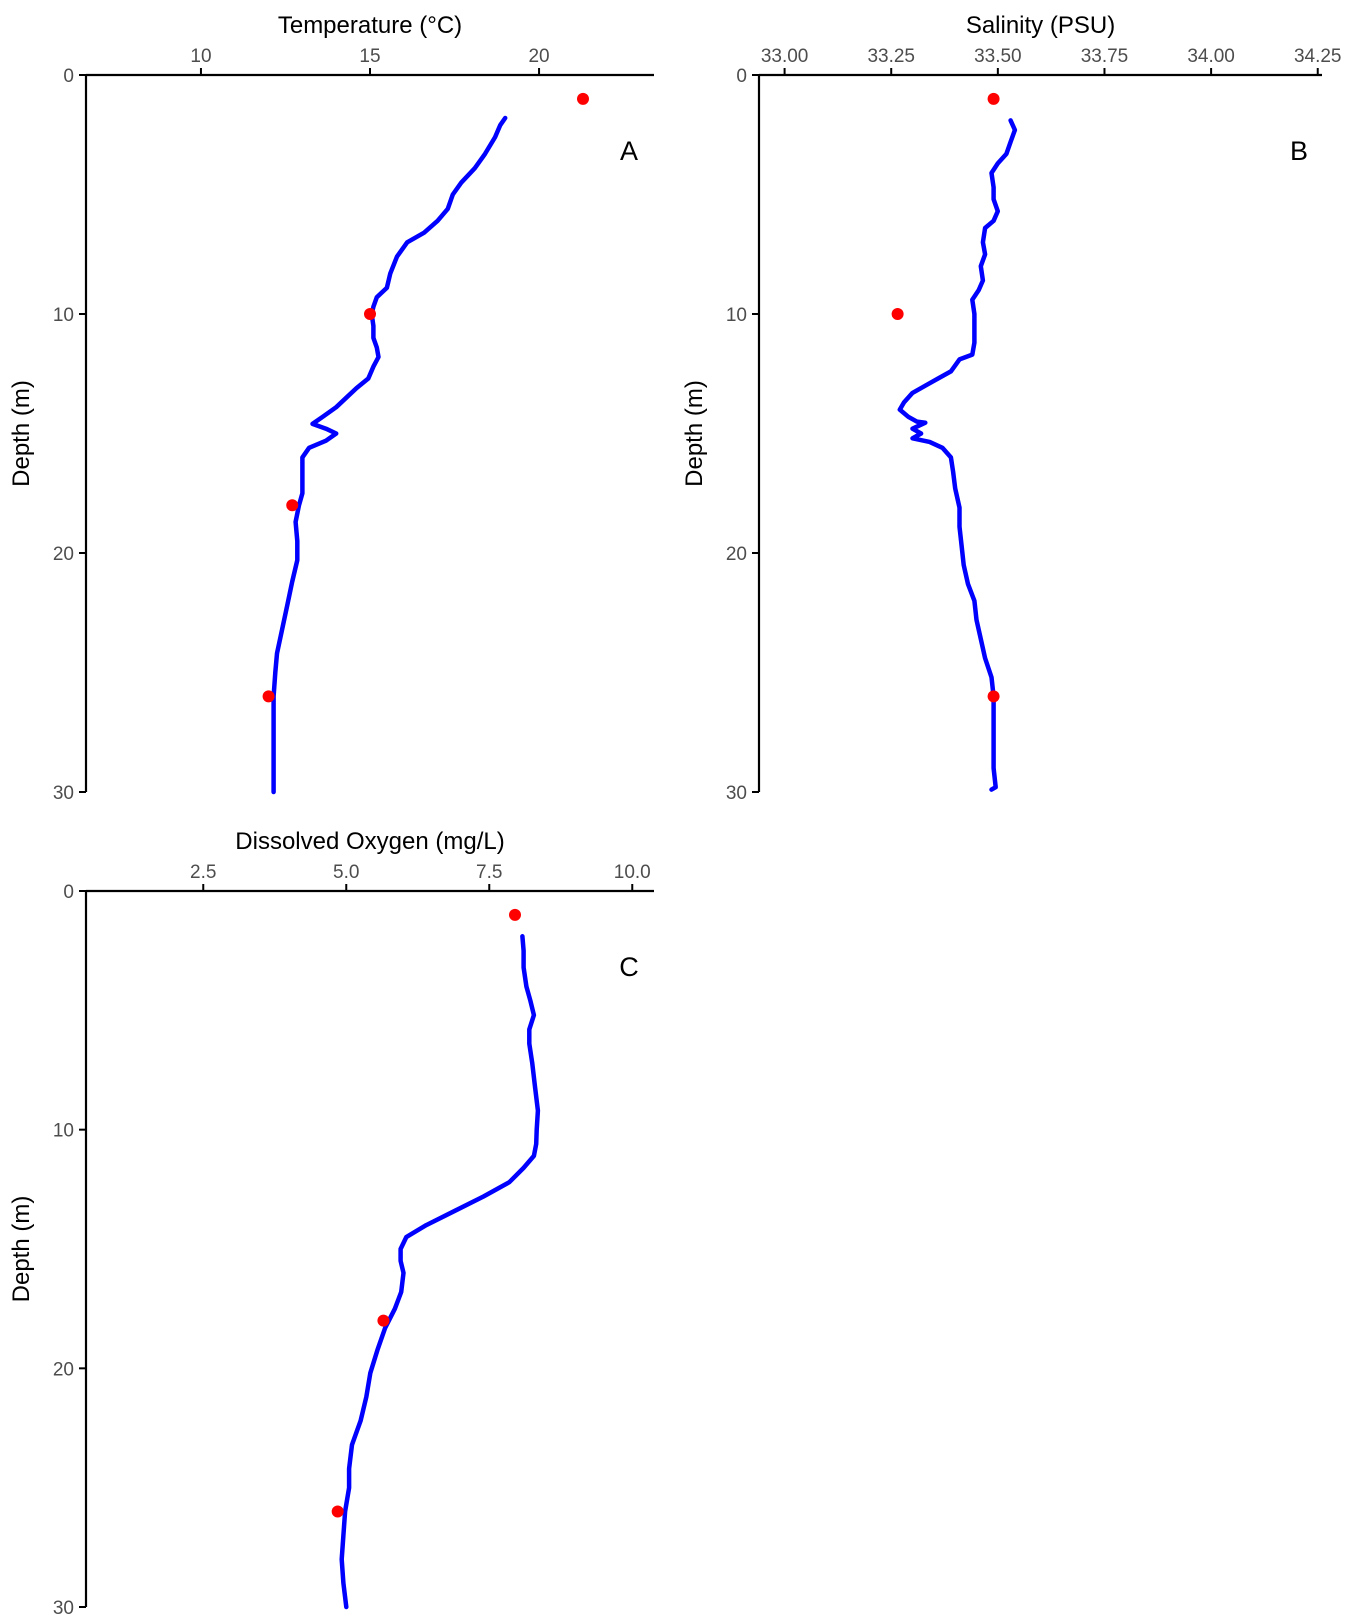  Describe the element at coordinates (629, 151) in the screenshot. I see `panel-a-letter: A` at that location.